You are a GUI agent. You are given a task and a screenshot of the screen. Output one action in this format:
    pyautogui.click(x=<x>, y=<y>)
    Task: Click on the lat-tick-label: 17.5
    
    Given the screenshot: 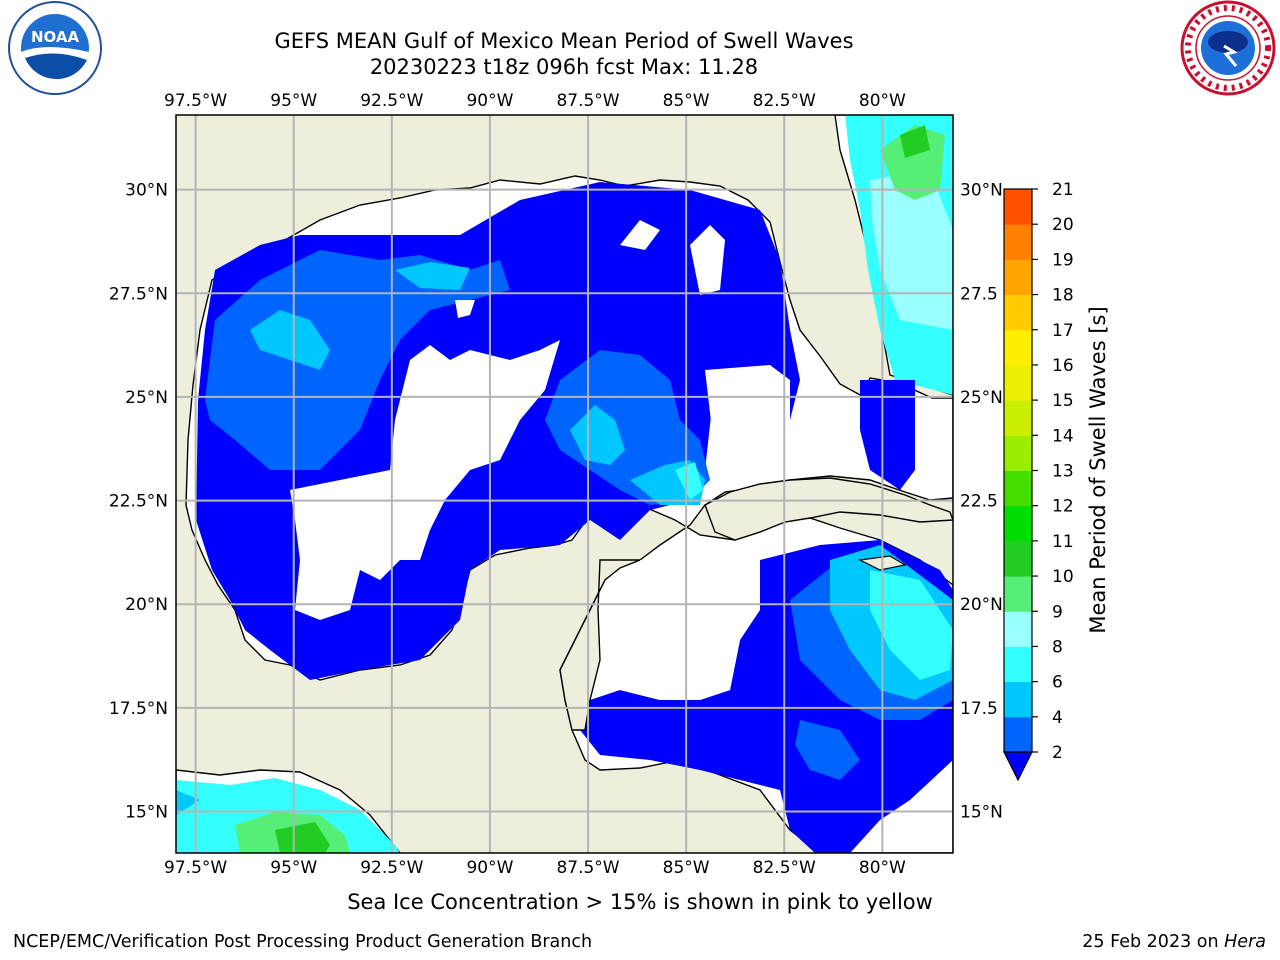 What is the action you would take?
    pyautogui.click(x=979, y=709)
    